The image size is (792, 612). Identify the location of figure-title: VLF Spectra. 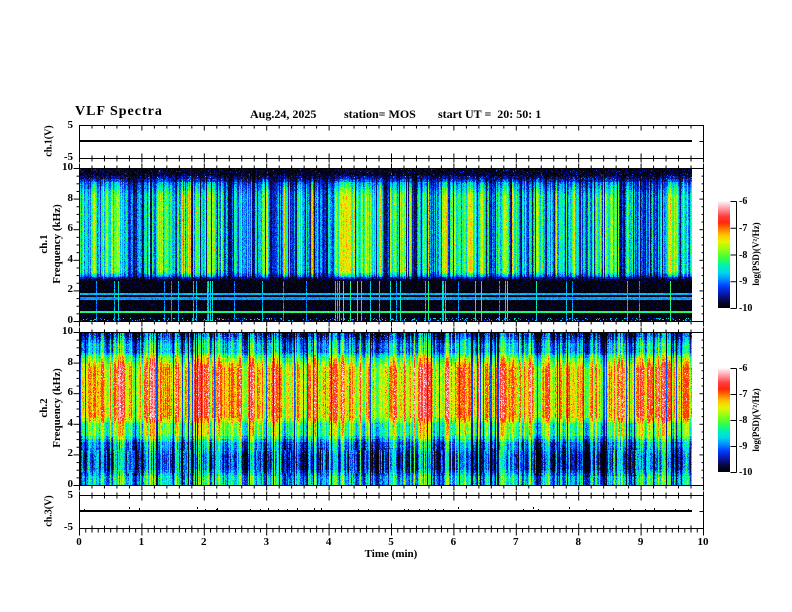
(119, 111).